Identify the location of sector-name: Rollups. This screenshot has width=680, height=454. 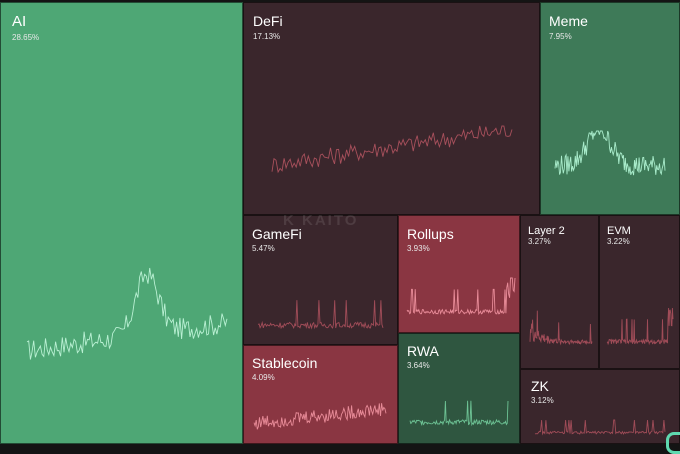
(430, 234).